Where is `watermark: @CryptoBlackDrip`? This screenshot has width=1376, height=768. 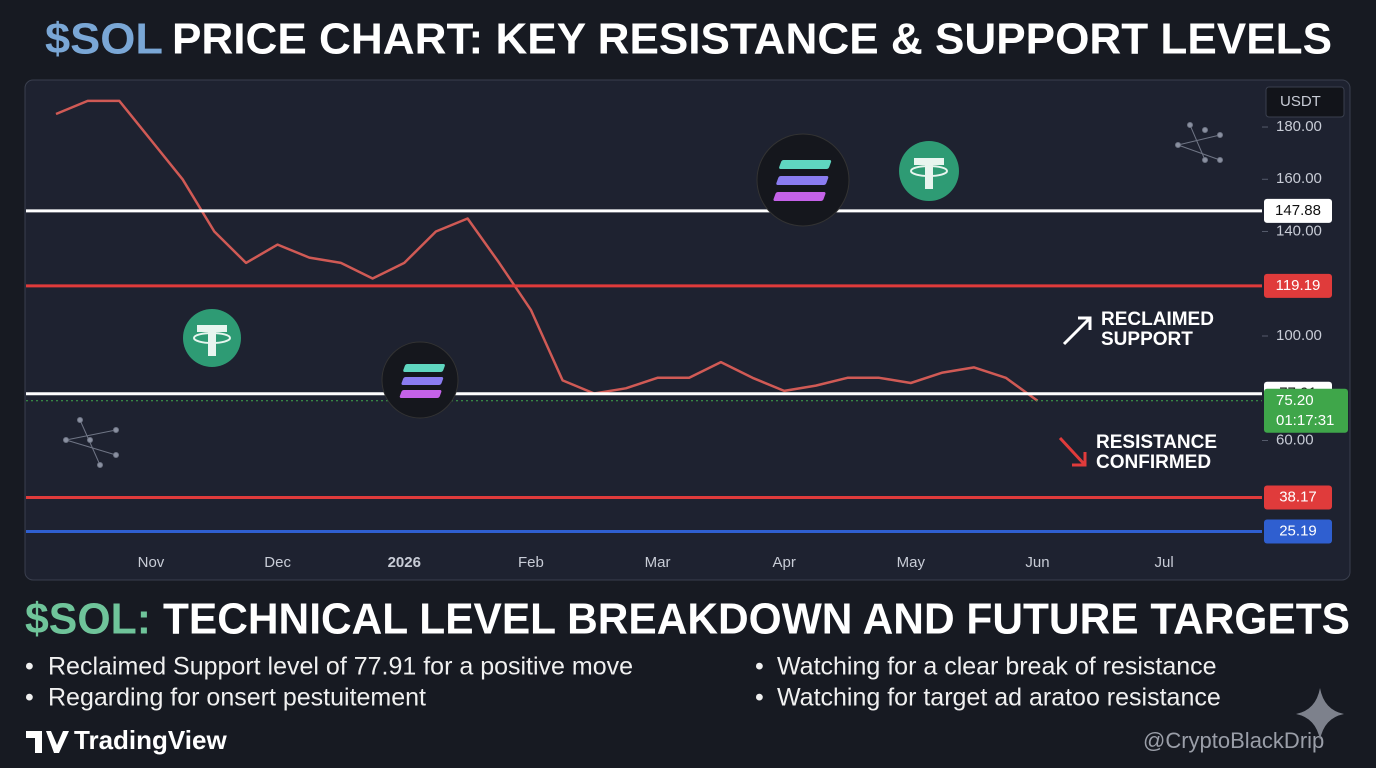 watermark: @CryptoBlackDrip is located at coordinates (1233, 740).